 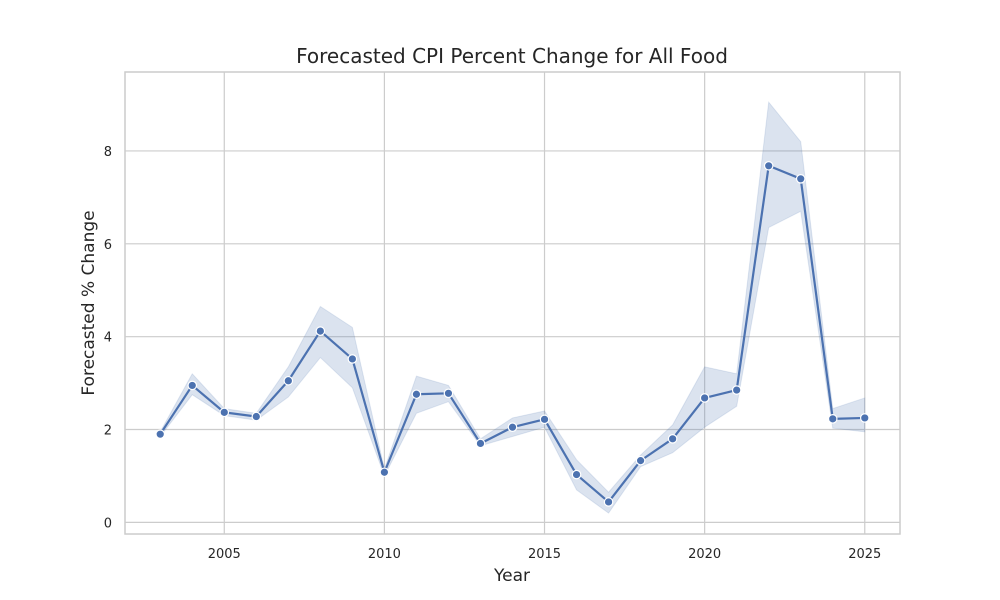 What do you see at coordinates (384, 554) in the screenshot?
I see `x-tick-label: 2010` at bounding box center [384, 554].